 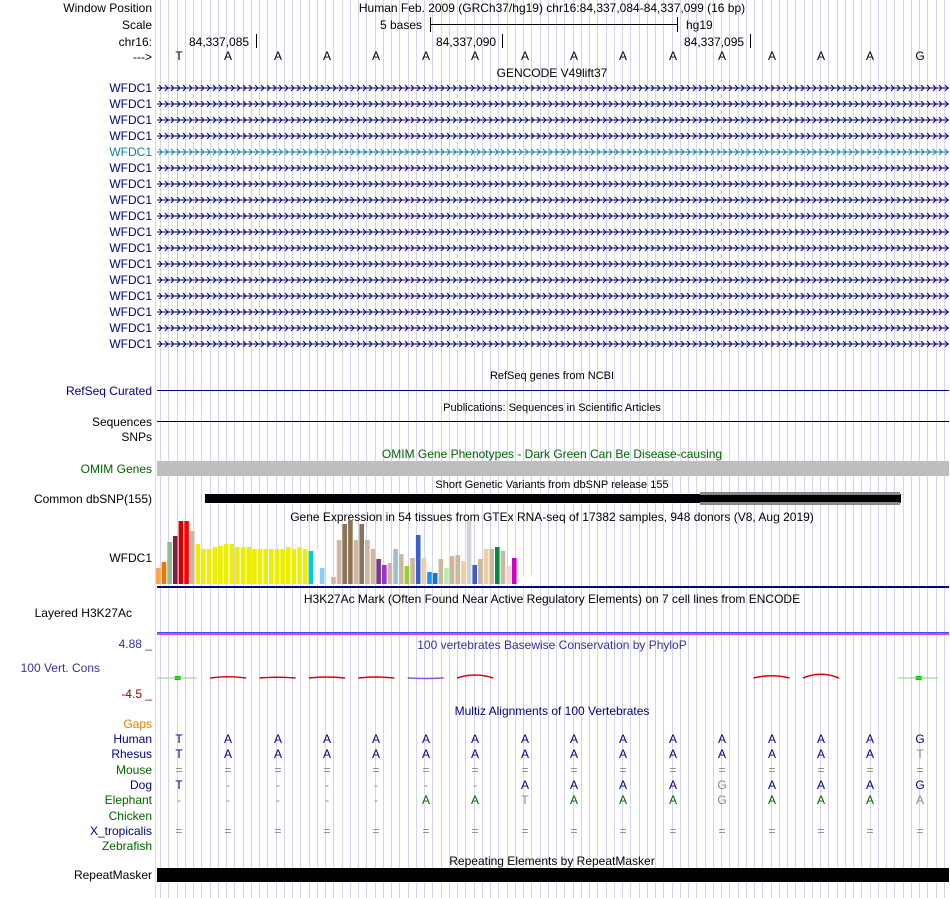 I want to click on species-label: Dog, so click(x=140, y=785).